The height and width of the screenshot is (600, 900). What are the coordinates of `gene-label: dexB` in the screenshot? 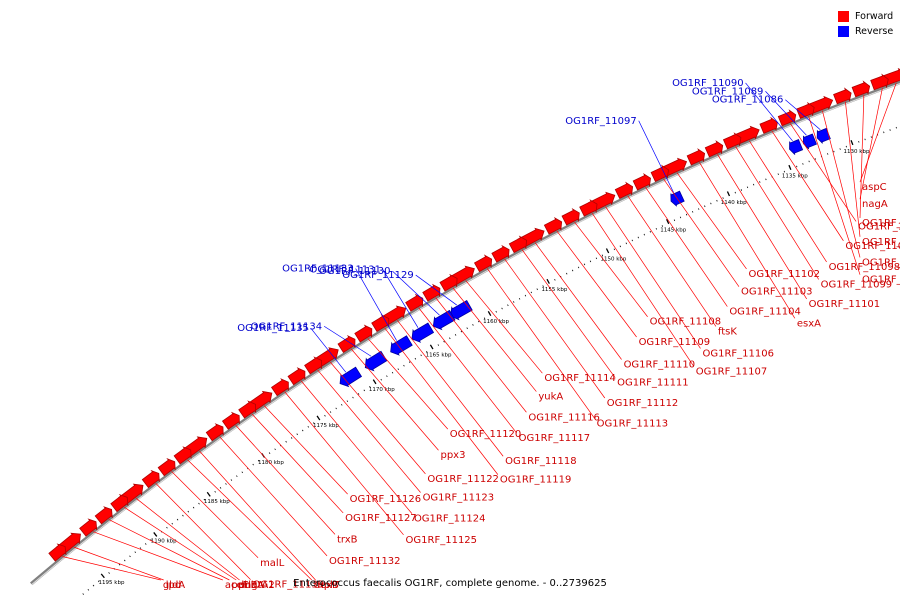 It's located at (326, 585).